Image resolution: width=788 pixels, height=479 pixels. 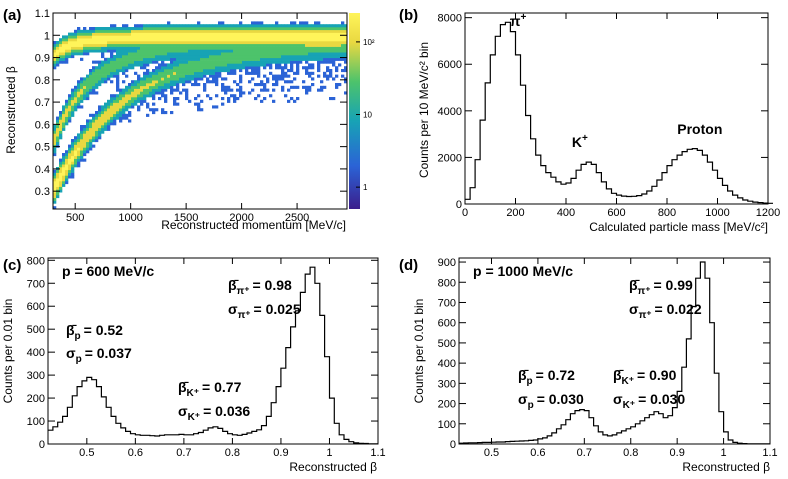 What do you see at coordinates (447, 324) in the screenshot?
I see `y-tick-label: 600` at bounding box center [447, 324].